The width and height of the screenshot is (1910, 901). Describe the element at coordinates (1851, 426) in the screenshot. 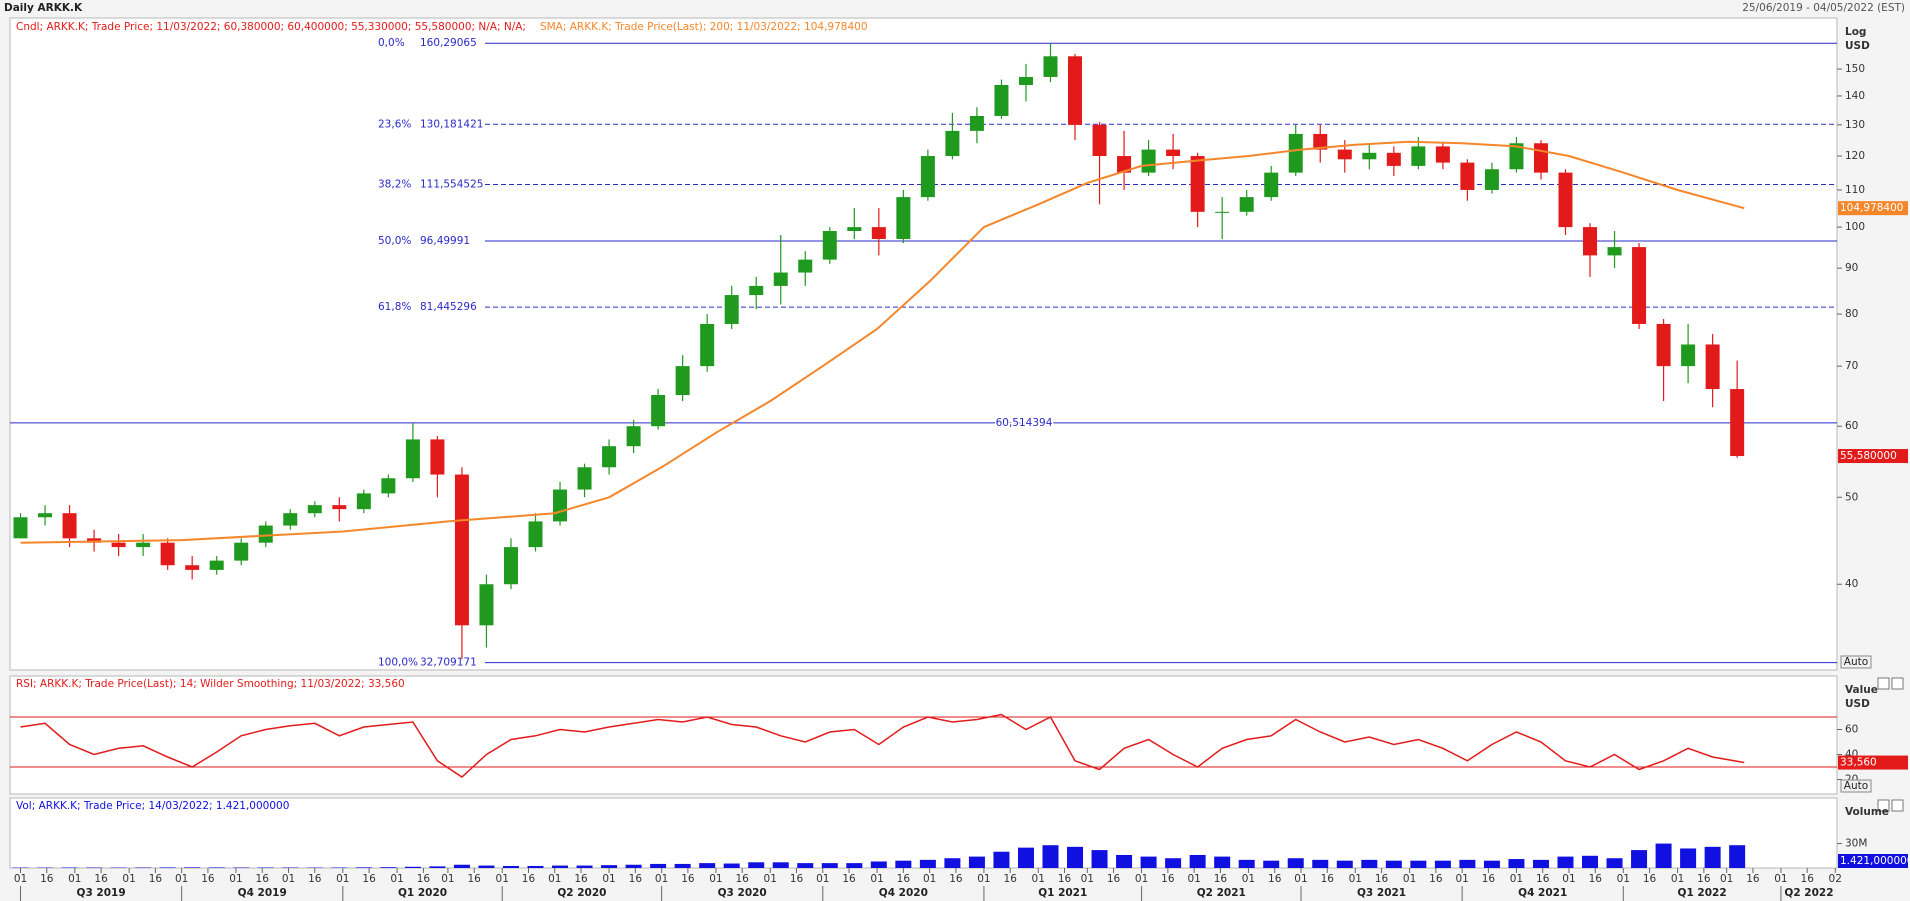

I see `y-tick-label: 60` at that location.